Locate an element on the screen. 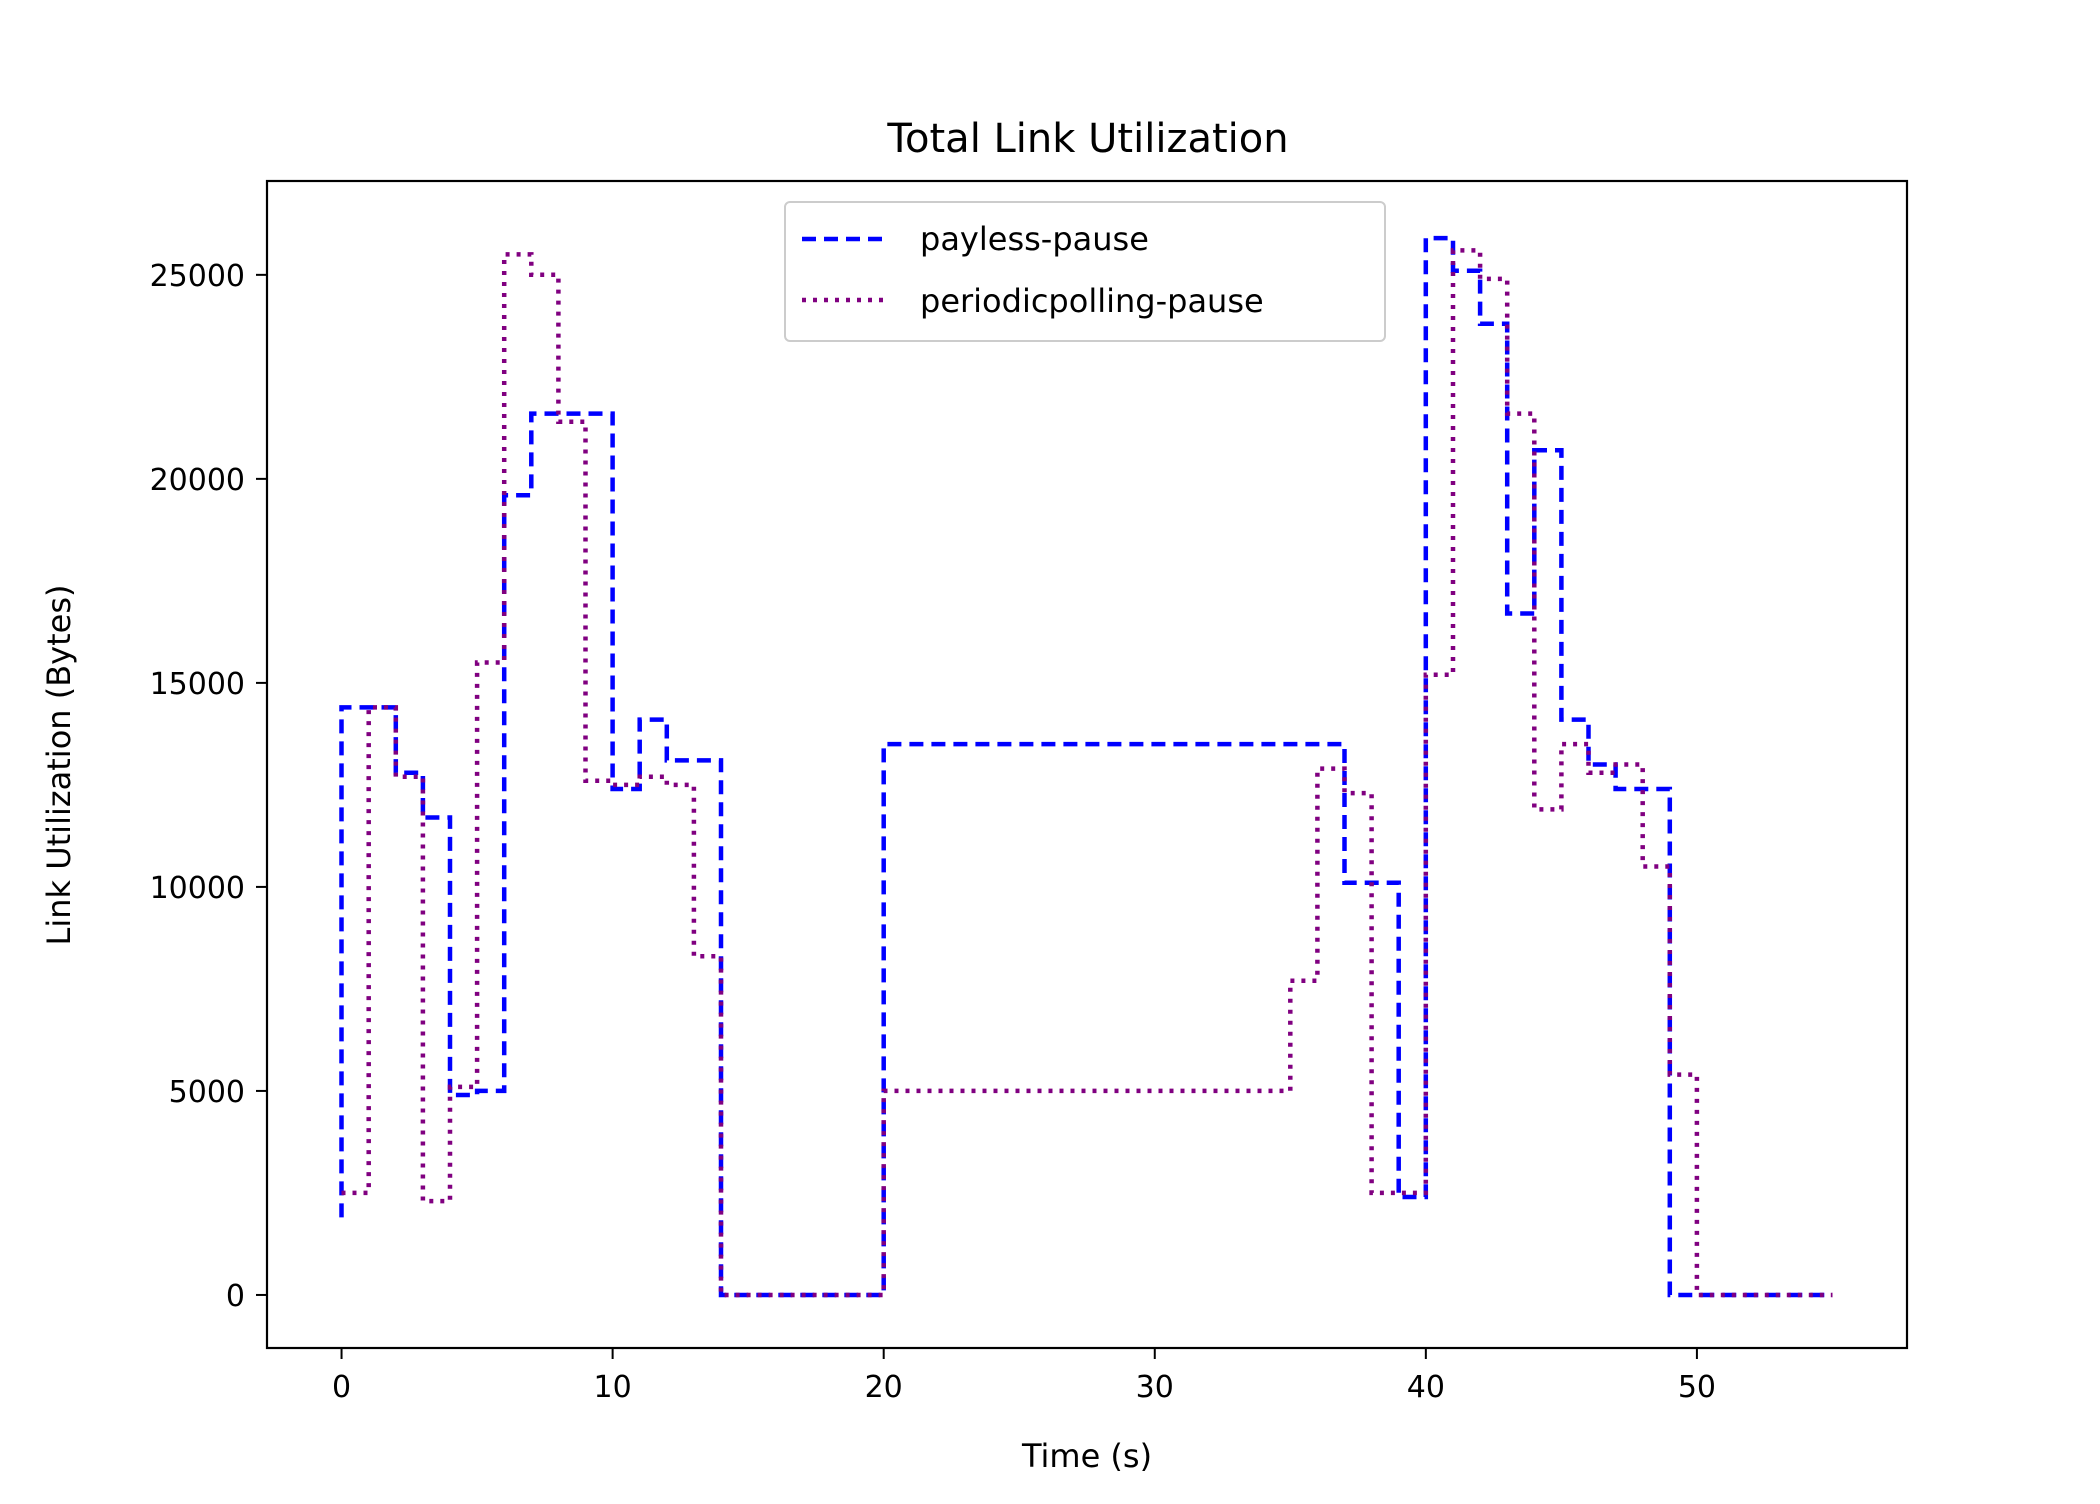 The width and height of the screenshot is (2100, 1504). x-tick-label: 0 is located at coordinates (341, 1387).